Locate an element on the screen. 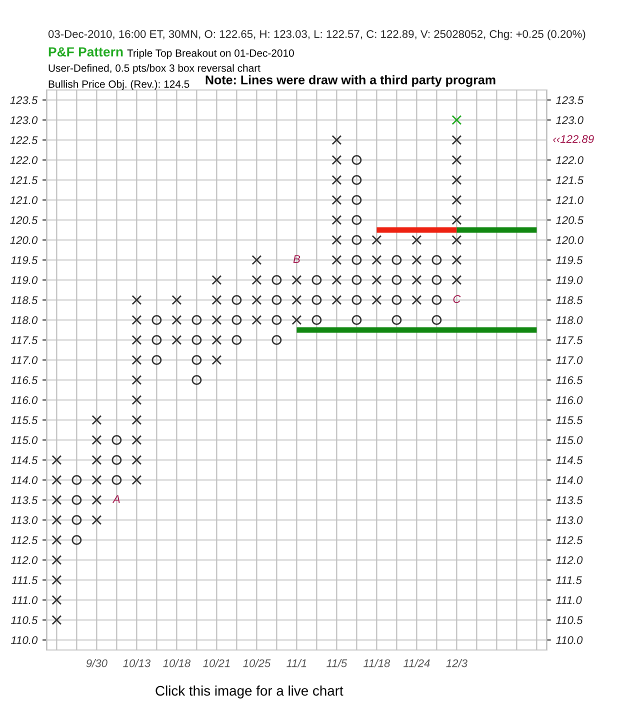 The width and height of the screenshot is (620, 710). y2-tick-label: 111.5 is located at coordinates (569, 580).